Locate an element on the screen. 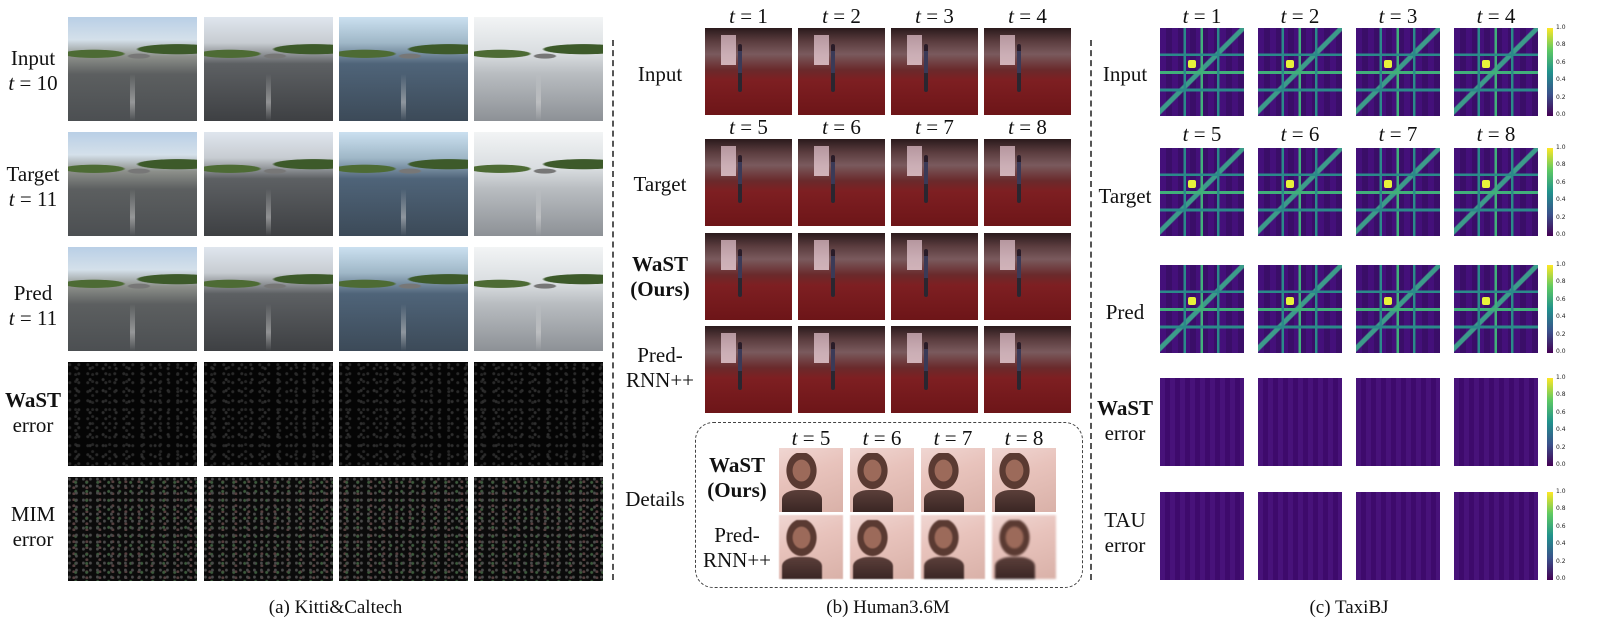  caption-b: (b) Human3.6M is located at coordinates (888, 607).